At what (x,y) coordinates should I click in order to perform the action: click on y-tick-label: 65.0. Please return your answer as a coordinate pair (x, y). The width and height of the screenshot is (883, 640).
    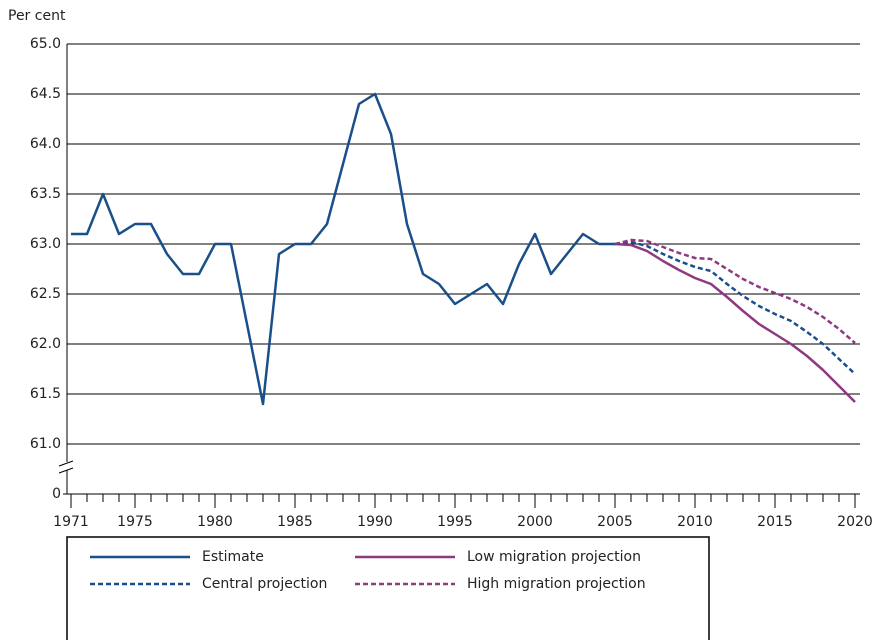
    Looking at the image, I should click on (45, 44).